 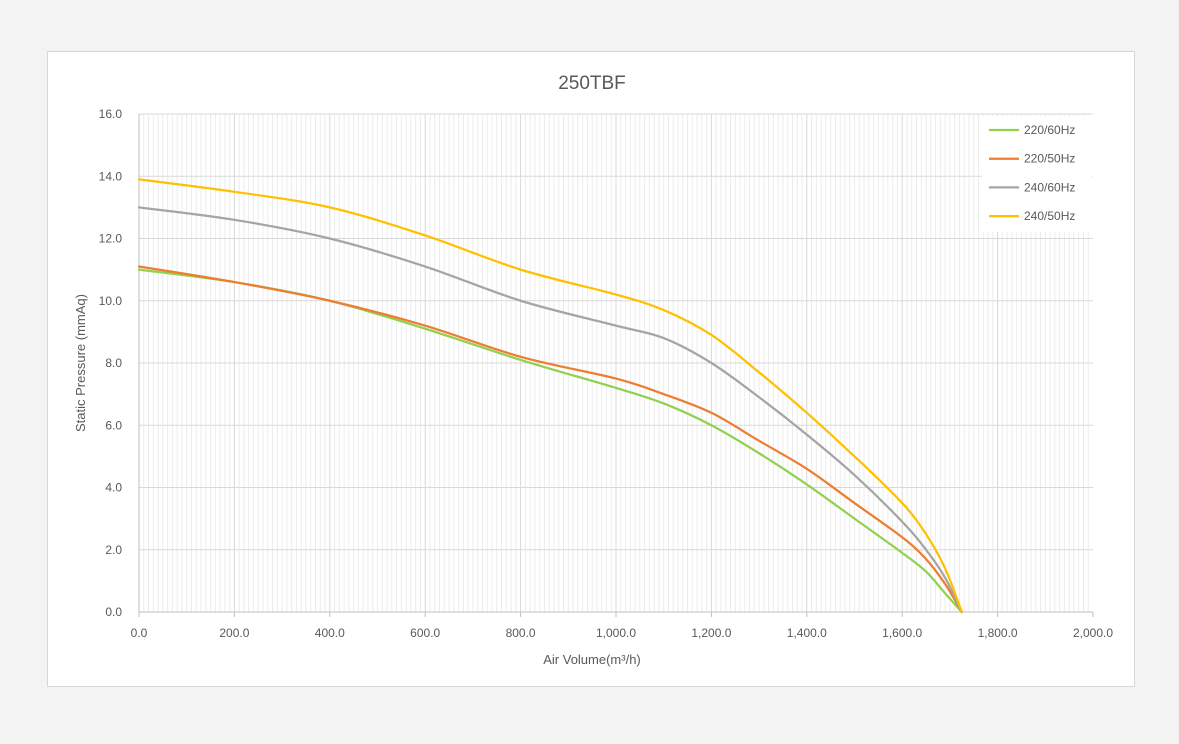 What do you see at coordinates (998, 633) in the screenshot?
I see `x-tick-label: 1,800.0` at bounding box center [998, 633].